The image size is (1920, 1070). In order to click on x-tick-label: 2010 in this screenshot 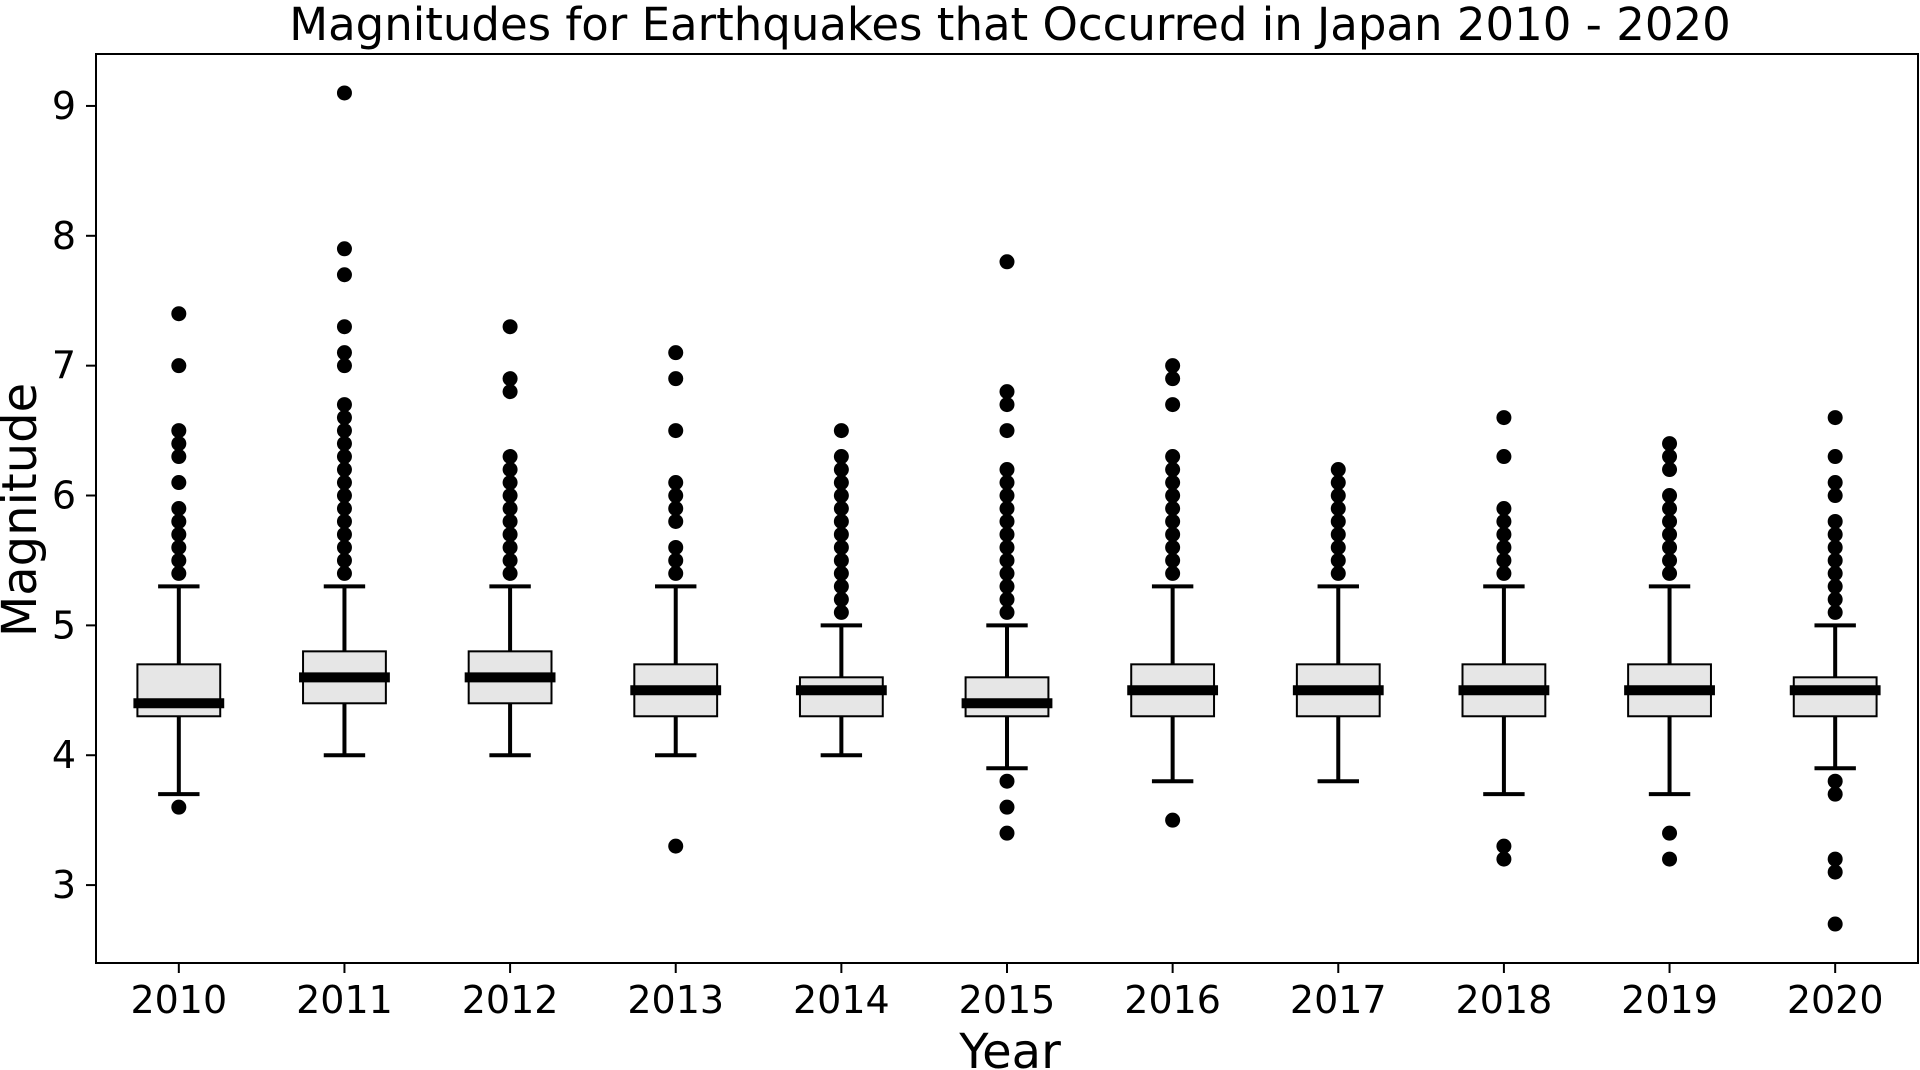, I will do `click(178, 1000)`.